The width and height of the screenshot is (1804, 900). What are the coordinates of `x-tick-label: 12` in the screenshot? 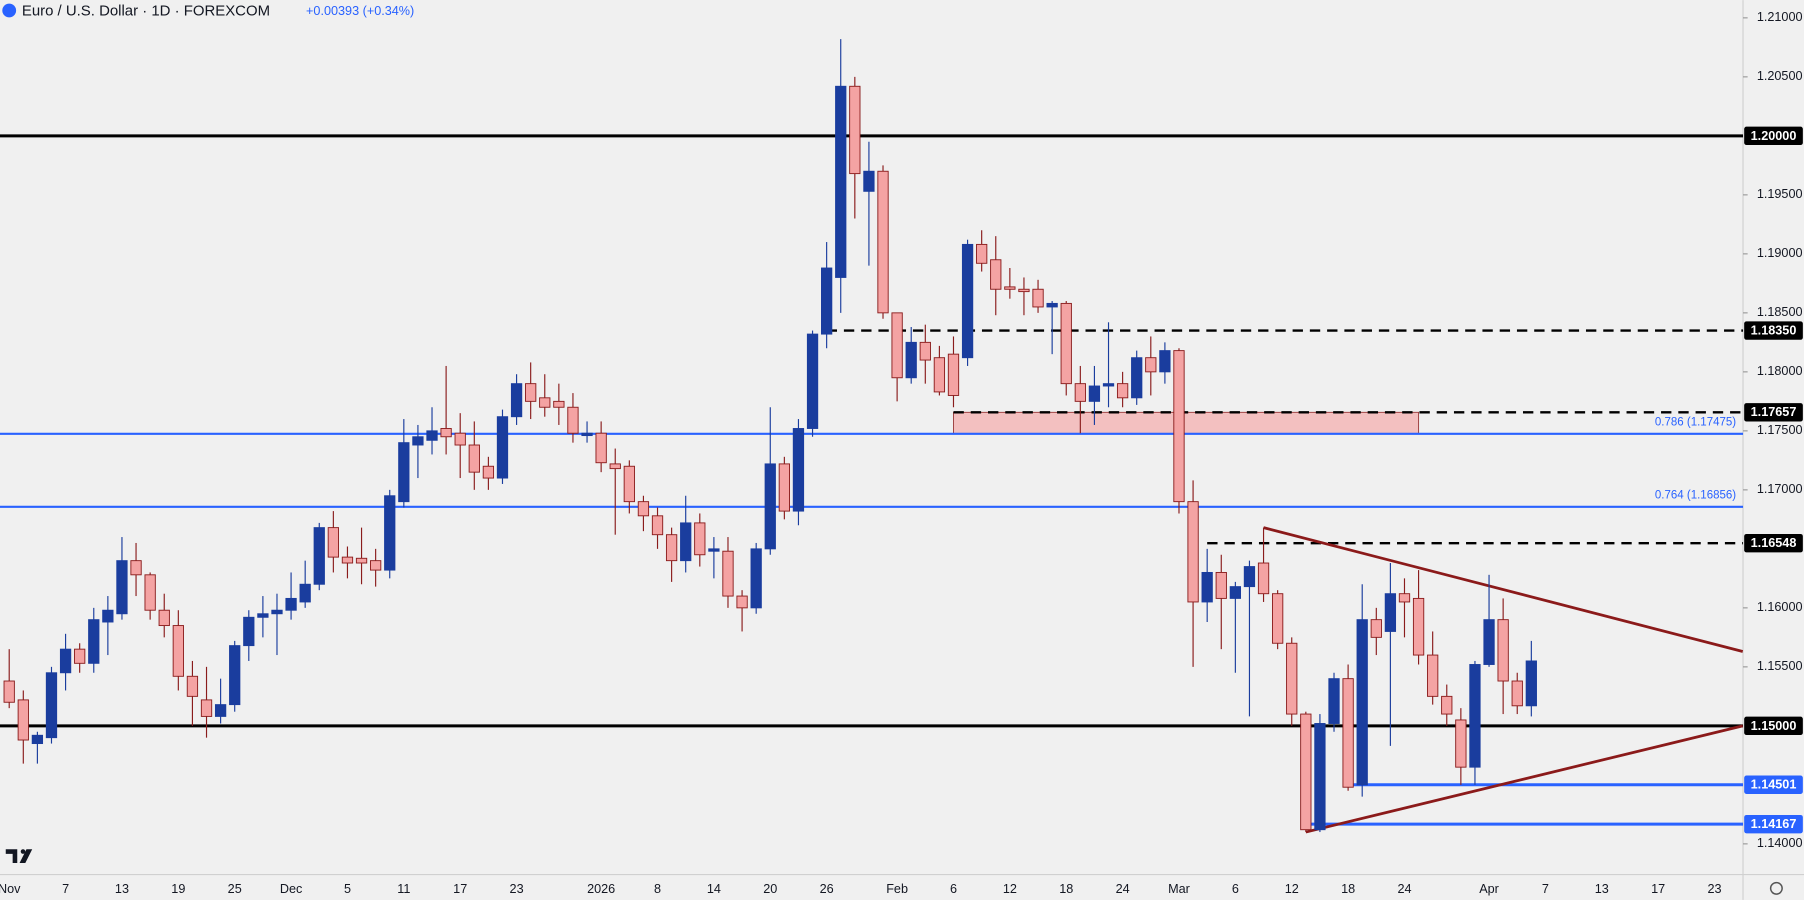 It's located at (1292, 889).